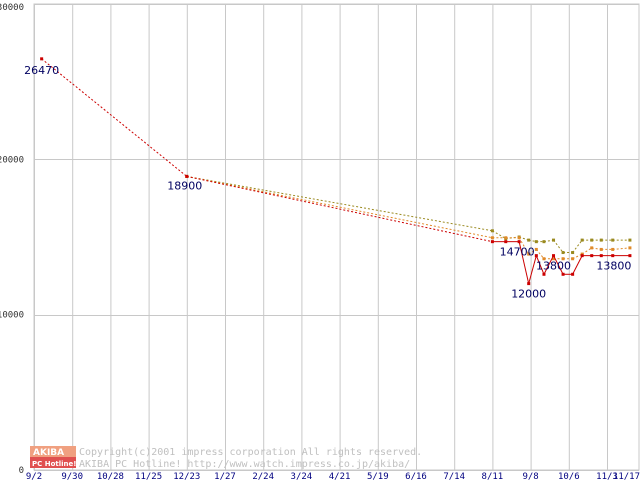  Describe the element at coordinates (48, 453) in the screenshot. I see `logo-top-text: AKIBA` at that location.